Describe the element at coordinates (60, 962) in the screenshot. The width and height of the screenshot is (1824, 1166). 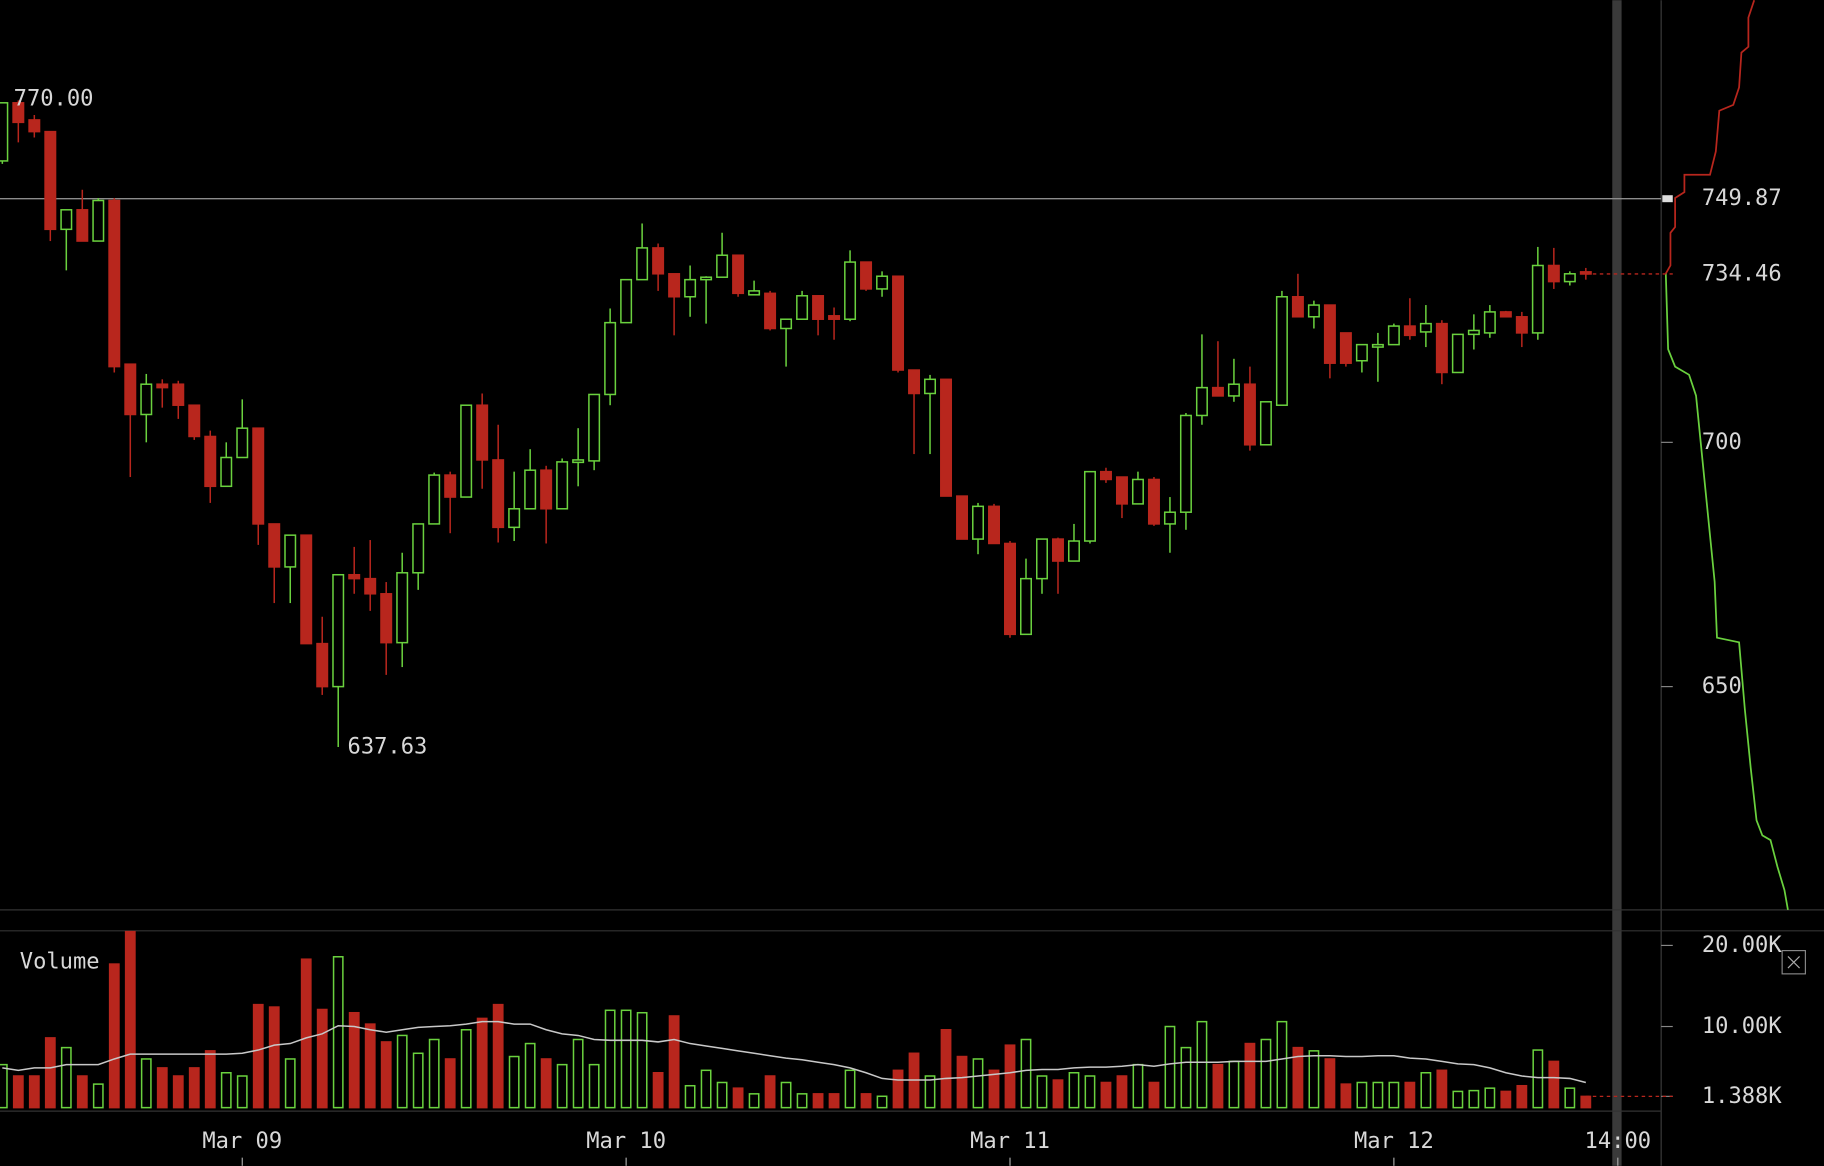
I see `volume-title: Volume` at that location.